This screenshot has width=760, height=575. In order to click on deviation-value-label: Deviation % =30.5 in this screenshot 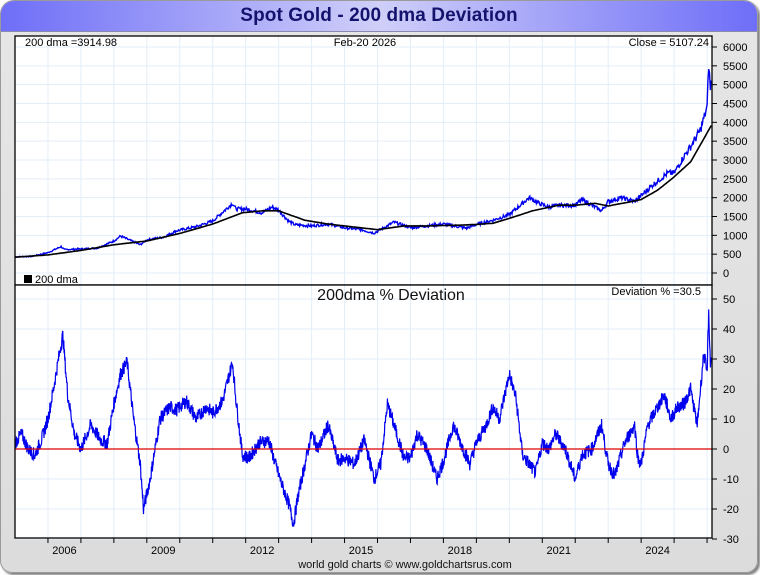, I will do `click(656, 292)`.